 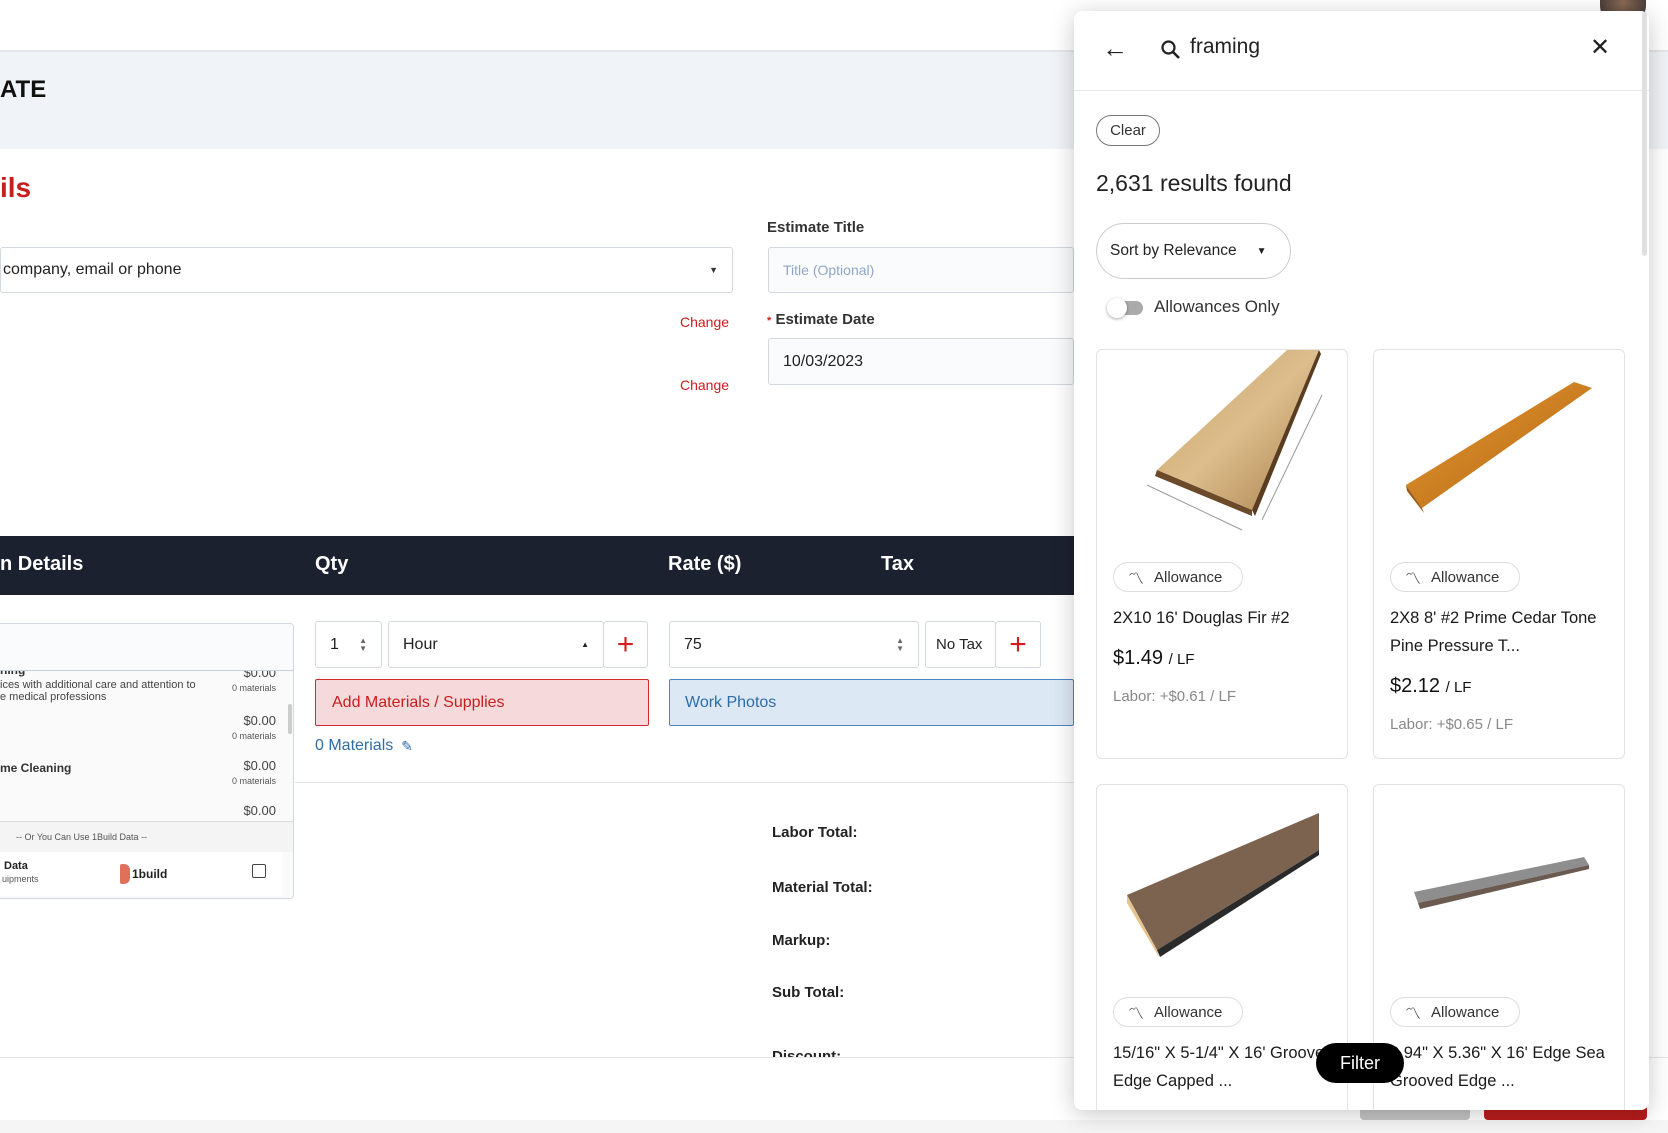 I want to click on dropdown-divider-text: -- Or You Can Use 1Build Data --, so click(x=146, y=836).